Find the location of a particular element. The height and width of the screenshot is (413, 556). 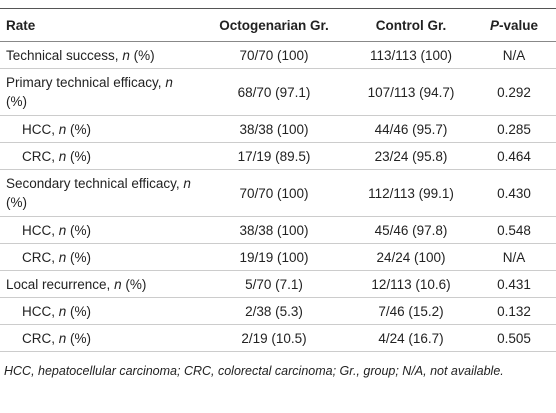

header-cell: P-value is located at coordinates (514, 25).